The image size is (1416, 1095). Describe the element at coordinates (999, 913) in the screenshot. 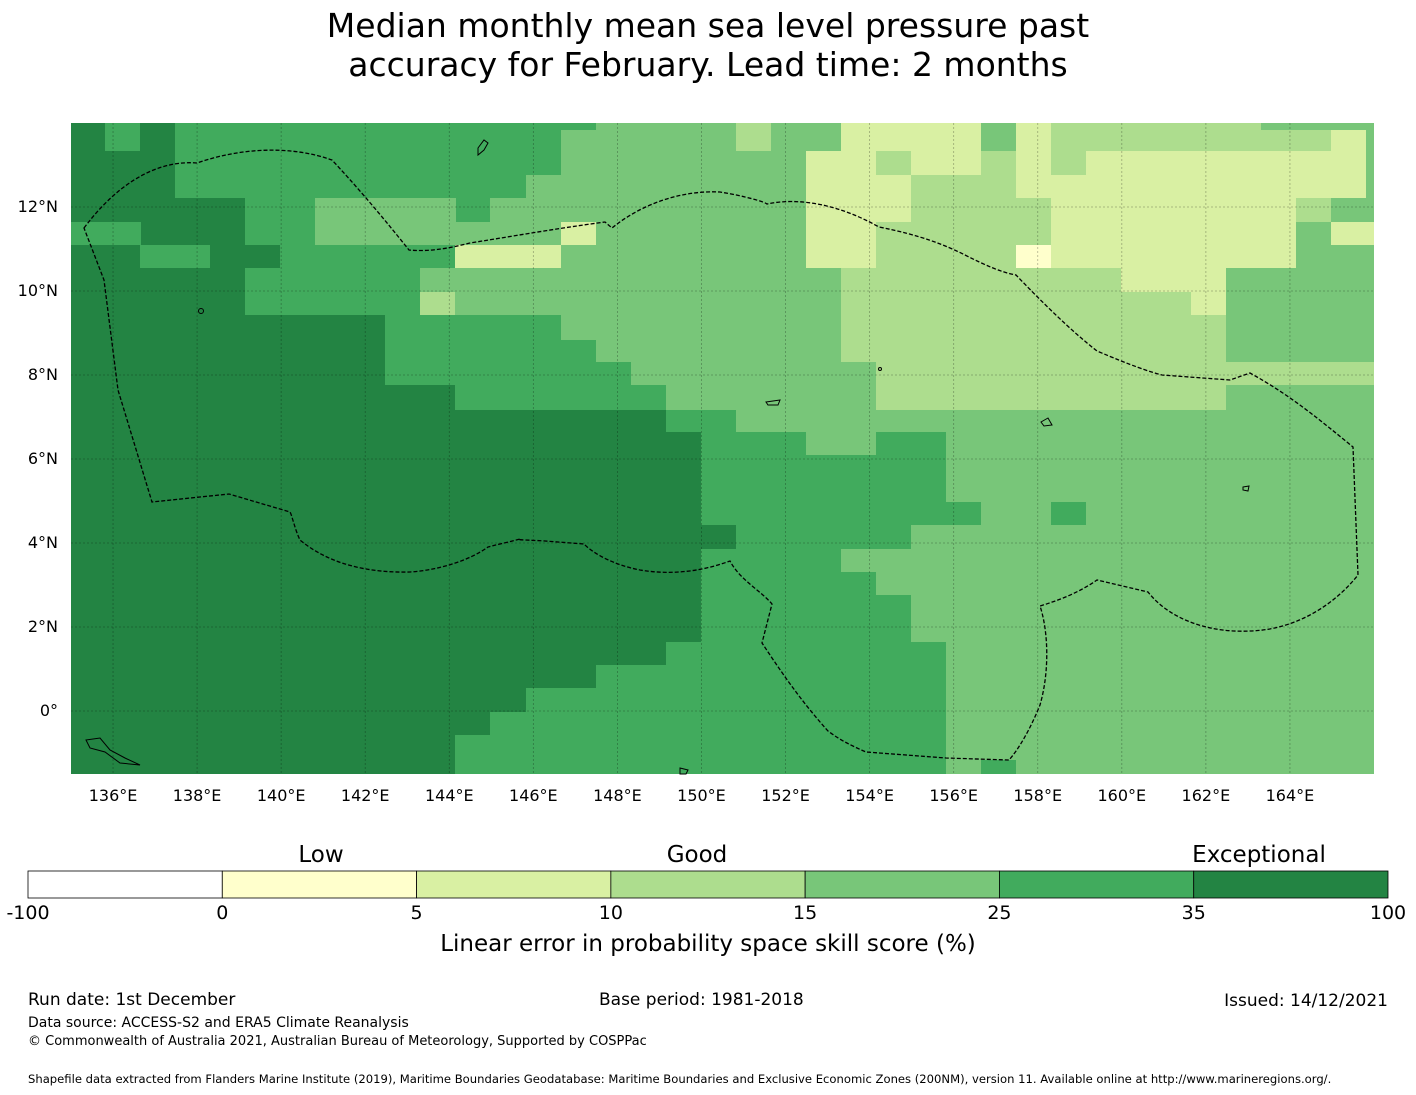

I see `colorbar-tick: 25` at that location.